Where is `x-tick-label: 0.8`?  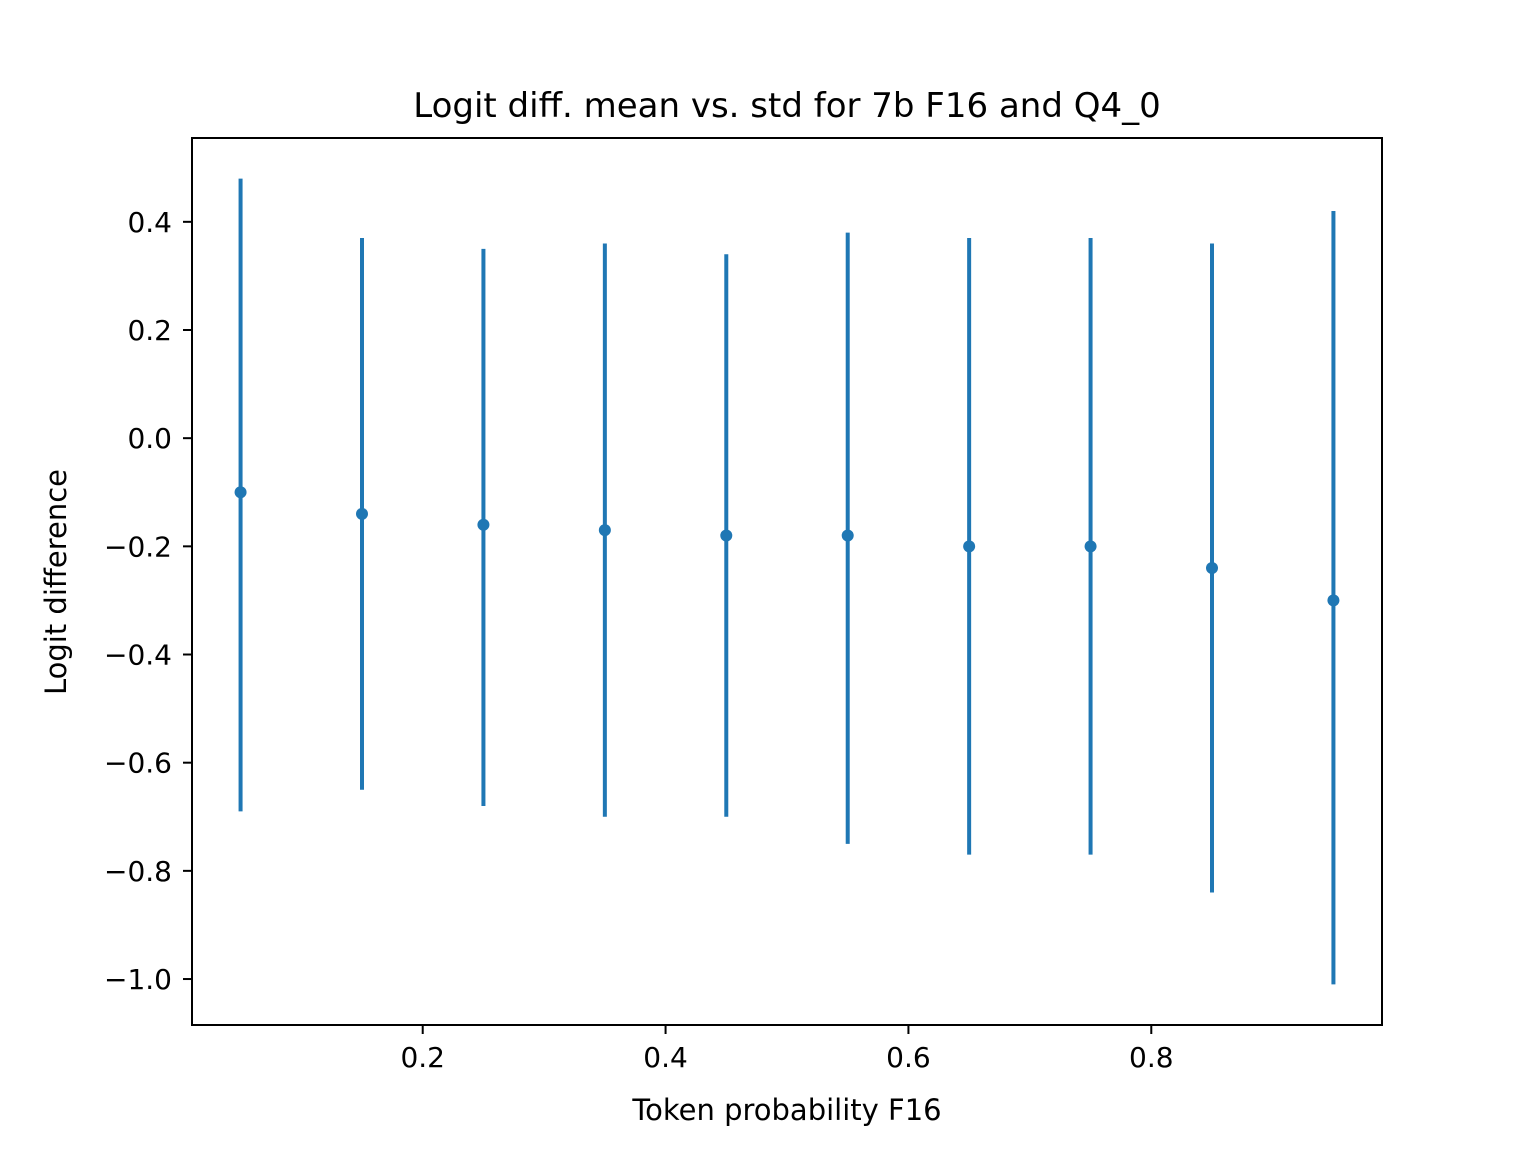 x-tick-label: 0.8 is located at coordinates (1151, 1057).